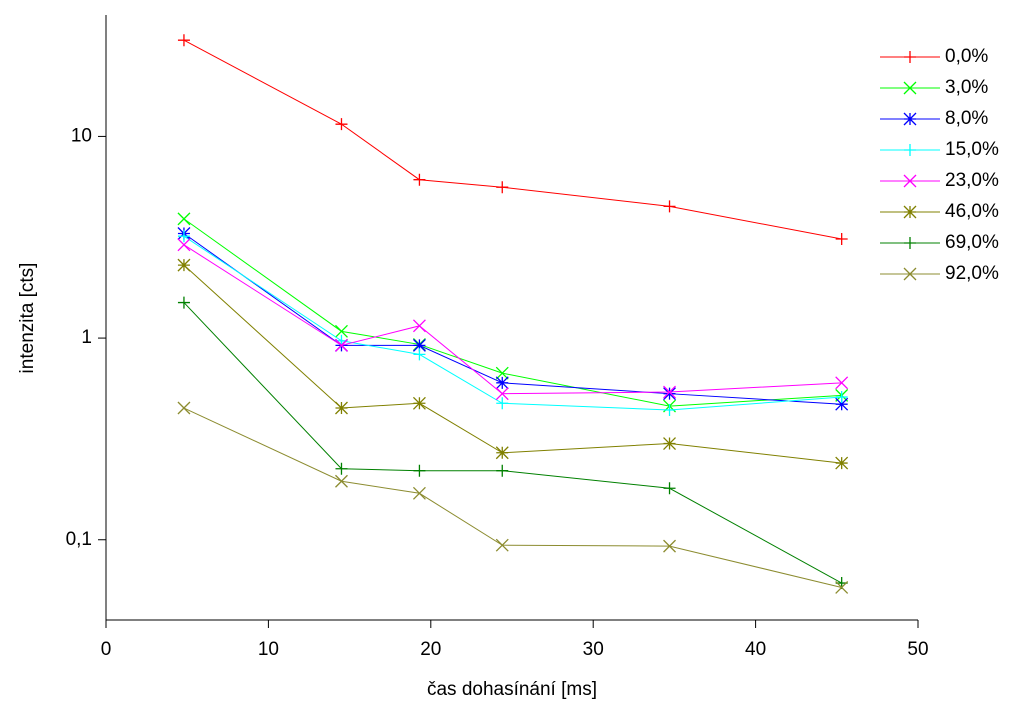 Image resolution: width=1032 pixels, height=711 pixels. Describe the element at coordinates (917, 649) in the screenshot. I see `x-tick-label: 50` at that location.